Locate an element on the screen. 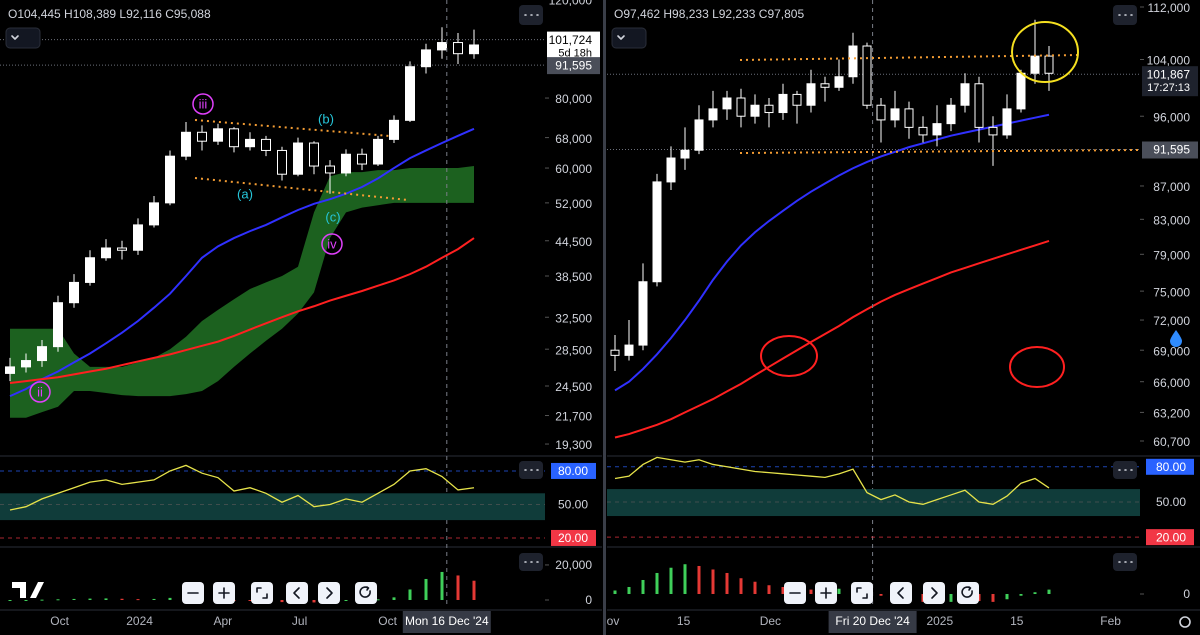 The height and width of the screenshot is (635, 1200). y-tick-label: 68,000 is located at coordinates (573, 139).